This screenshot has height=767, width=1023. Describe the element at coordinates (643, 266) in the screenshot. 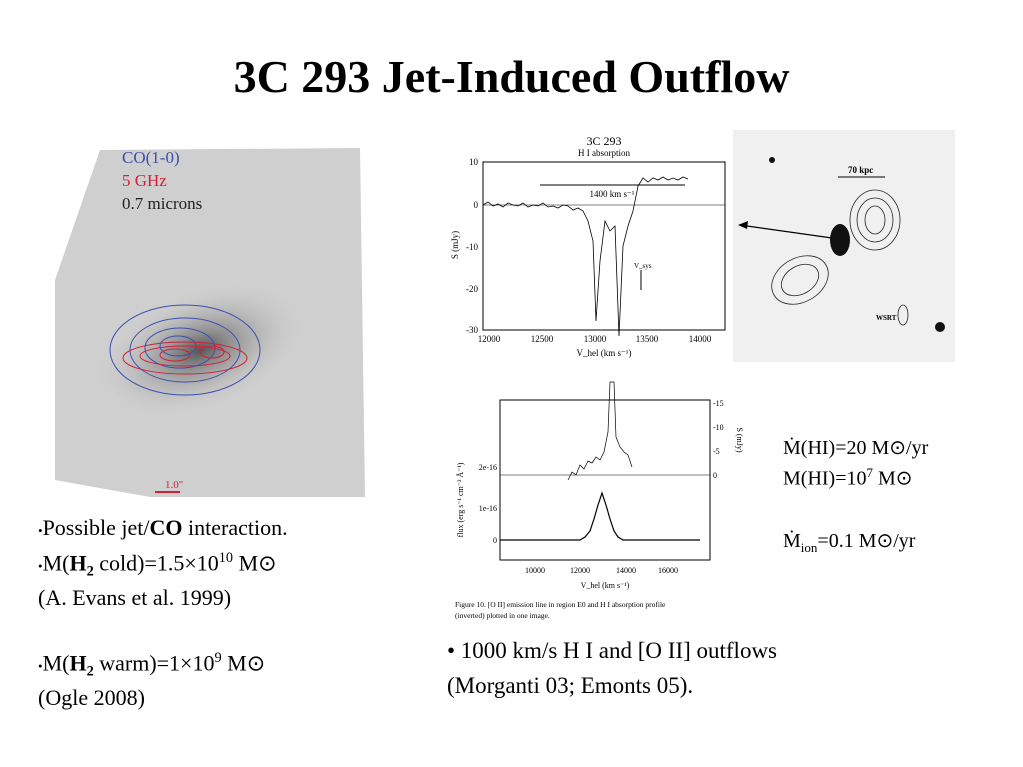

I see `vsys-label: V_sys` at that location.